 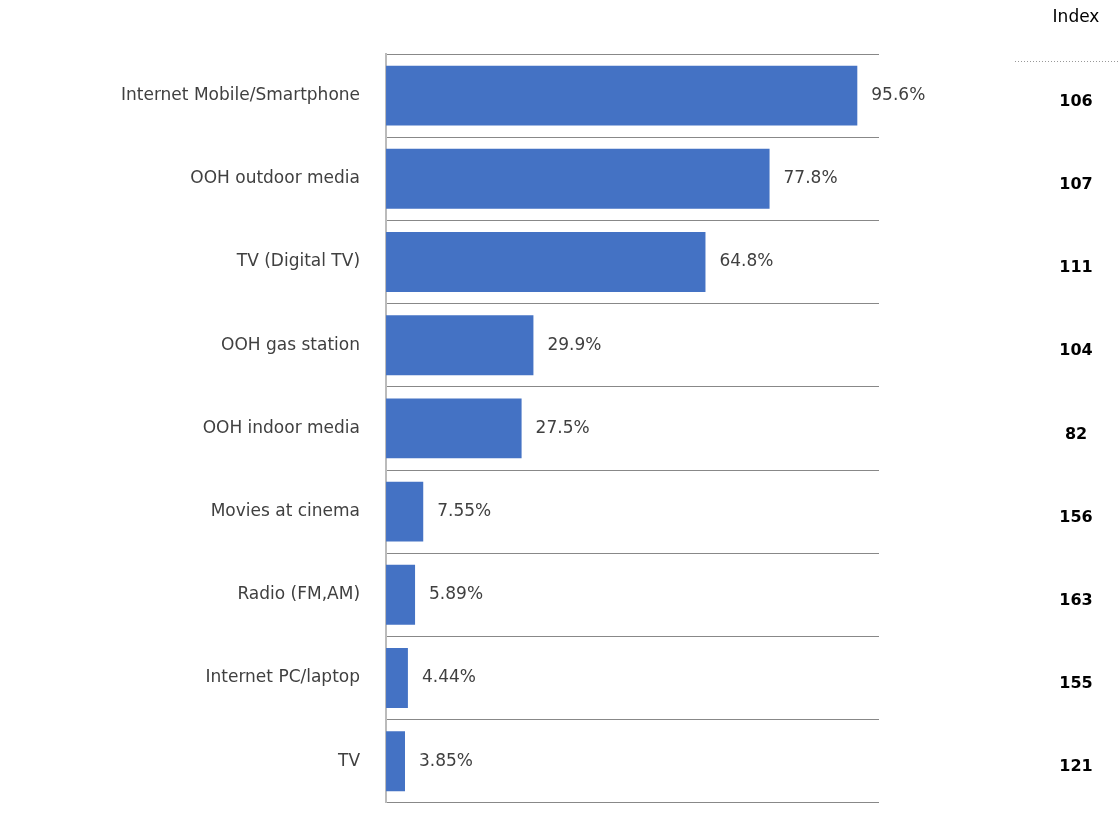 I want to click on data-label: 27.5%, so click(x=562, y=426).